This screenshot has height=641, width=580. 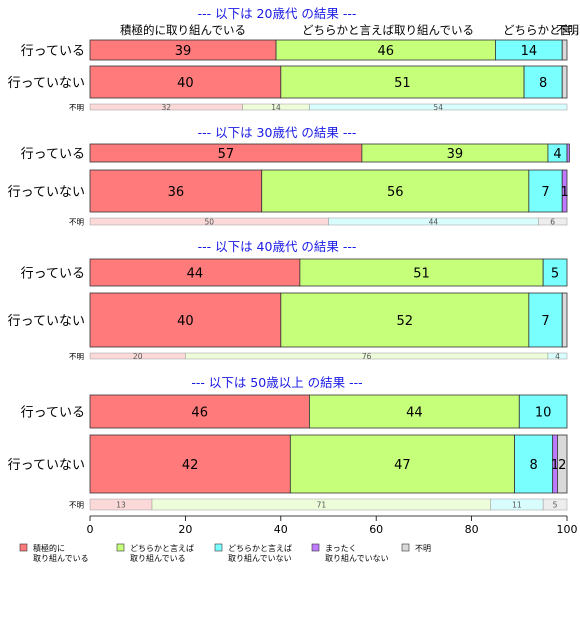 What do you see at coordinates (185, 529) in the screenshot?
I see `x-tick-label: 20` at bounding box center [185, 529].